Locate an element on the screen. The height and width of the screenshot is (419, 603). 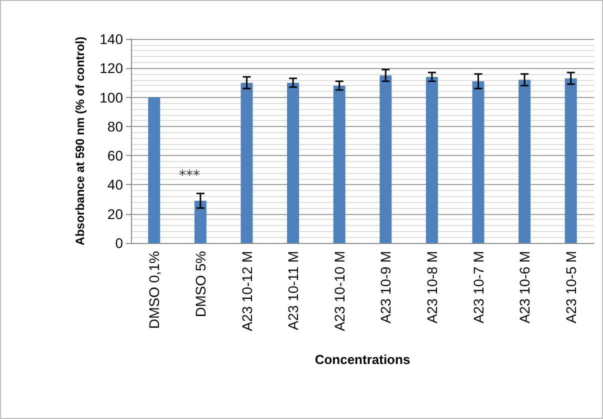
y-tick-label: 100 is located at coordinates (112, 97).